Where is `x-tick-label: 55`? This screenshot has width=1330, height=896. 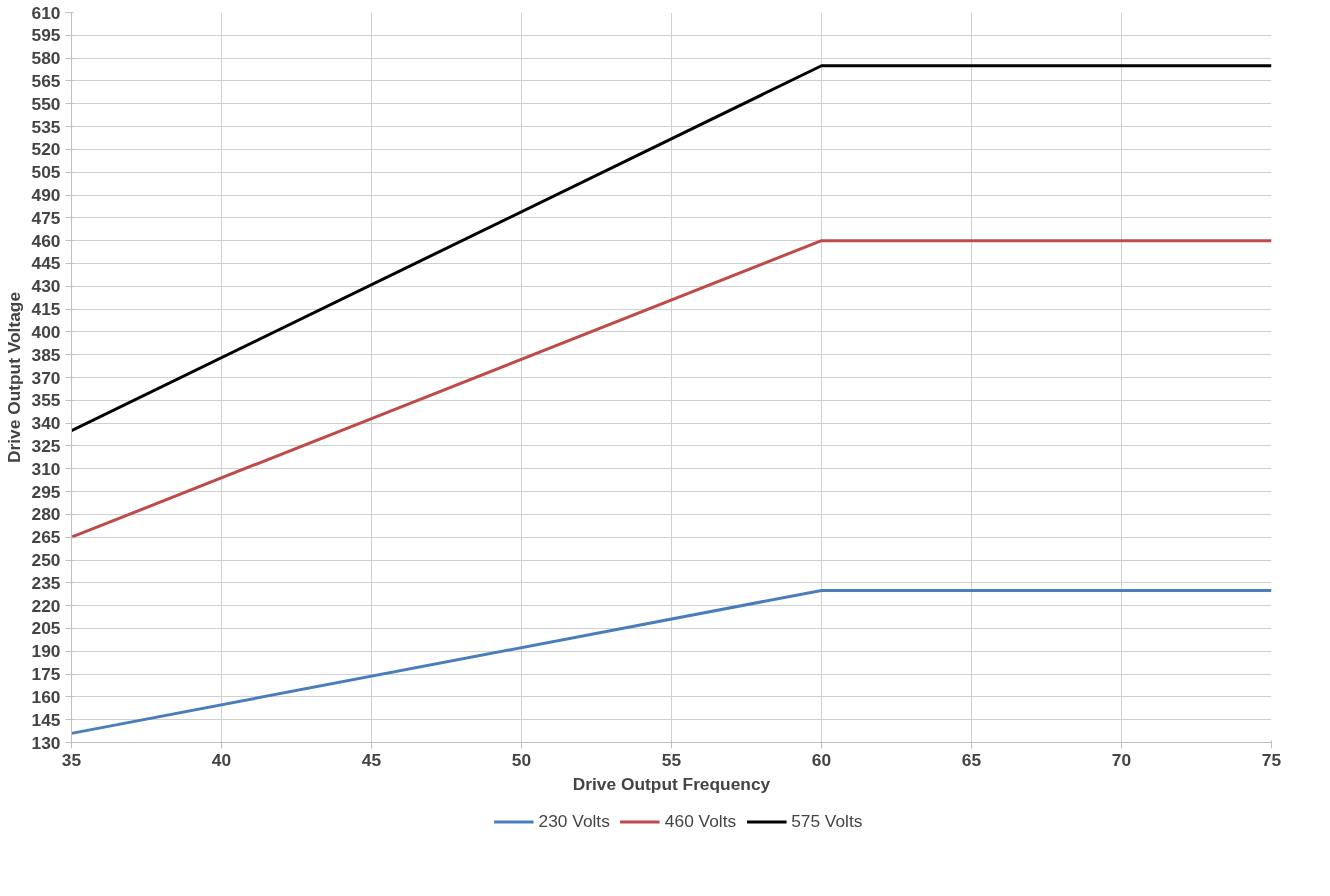
x-tick-label: 55 is located at coordinates (671, 759).